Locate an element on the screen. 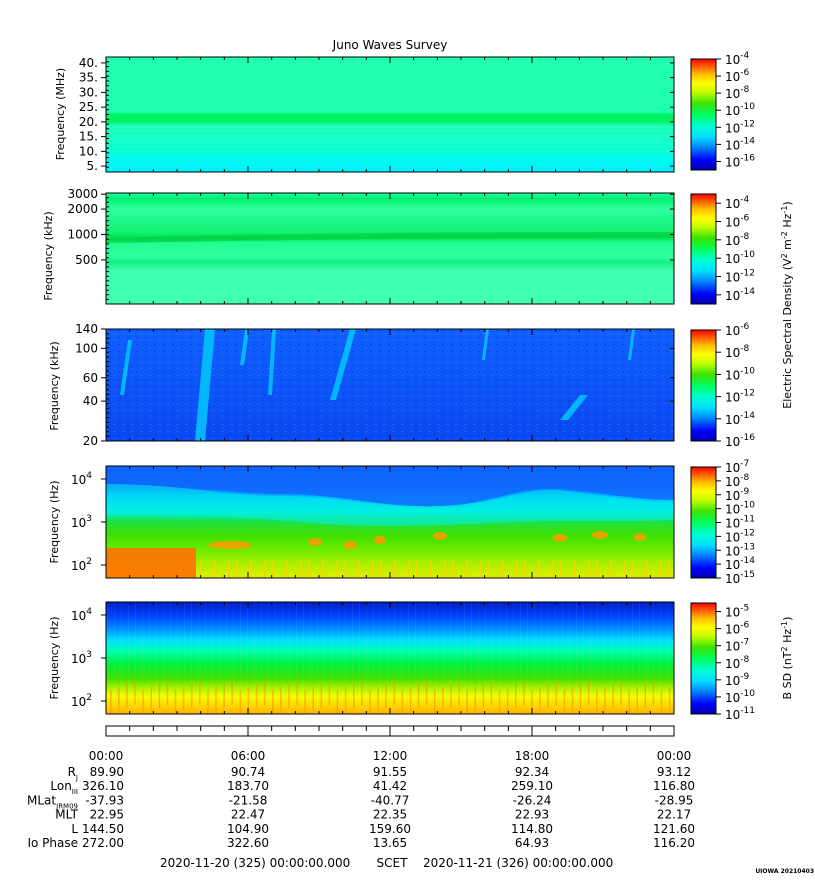 Image resolution: width=815 pixels, height=880 pixels. colorbar-label-magnetic: B SD (nT2 Hz-1) is located at coordinates (787, 658).